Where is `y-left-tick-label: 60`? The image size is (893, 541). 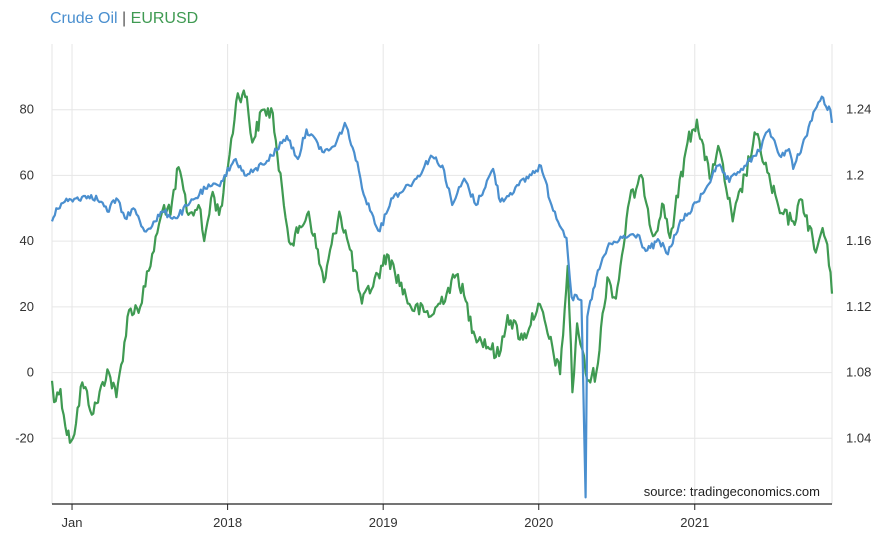 y-left-tick-label: 60 is located at coordinates (27, 174).